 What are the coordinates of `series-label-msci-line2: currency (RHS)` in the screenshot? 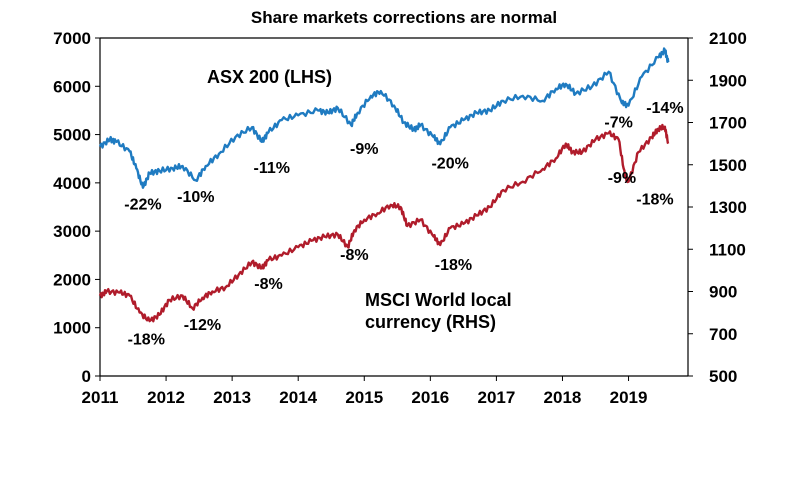 It's located at (430, 322).